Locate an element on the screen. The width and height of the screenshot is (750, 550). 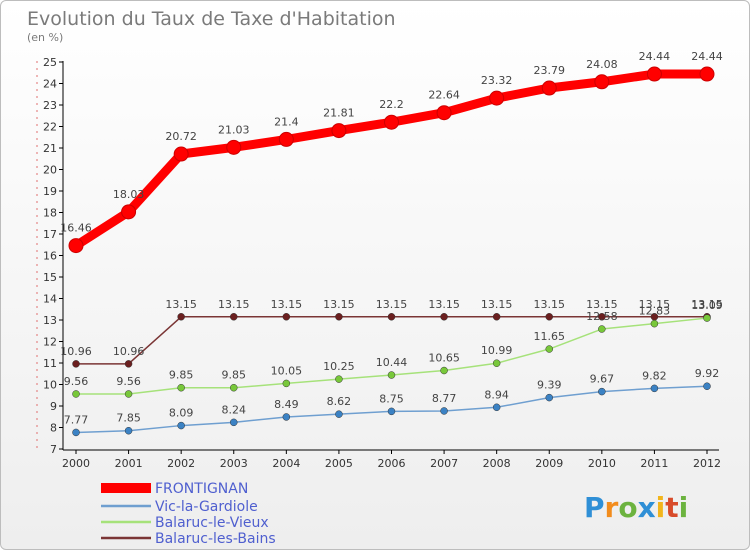
logo-letter: P is located at coordinates (594, 507).